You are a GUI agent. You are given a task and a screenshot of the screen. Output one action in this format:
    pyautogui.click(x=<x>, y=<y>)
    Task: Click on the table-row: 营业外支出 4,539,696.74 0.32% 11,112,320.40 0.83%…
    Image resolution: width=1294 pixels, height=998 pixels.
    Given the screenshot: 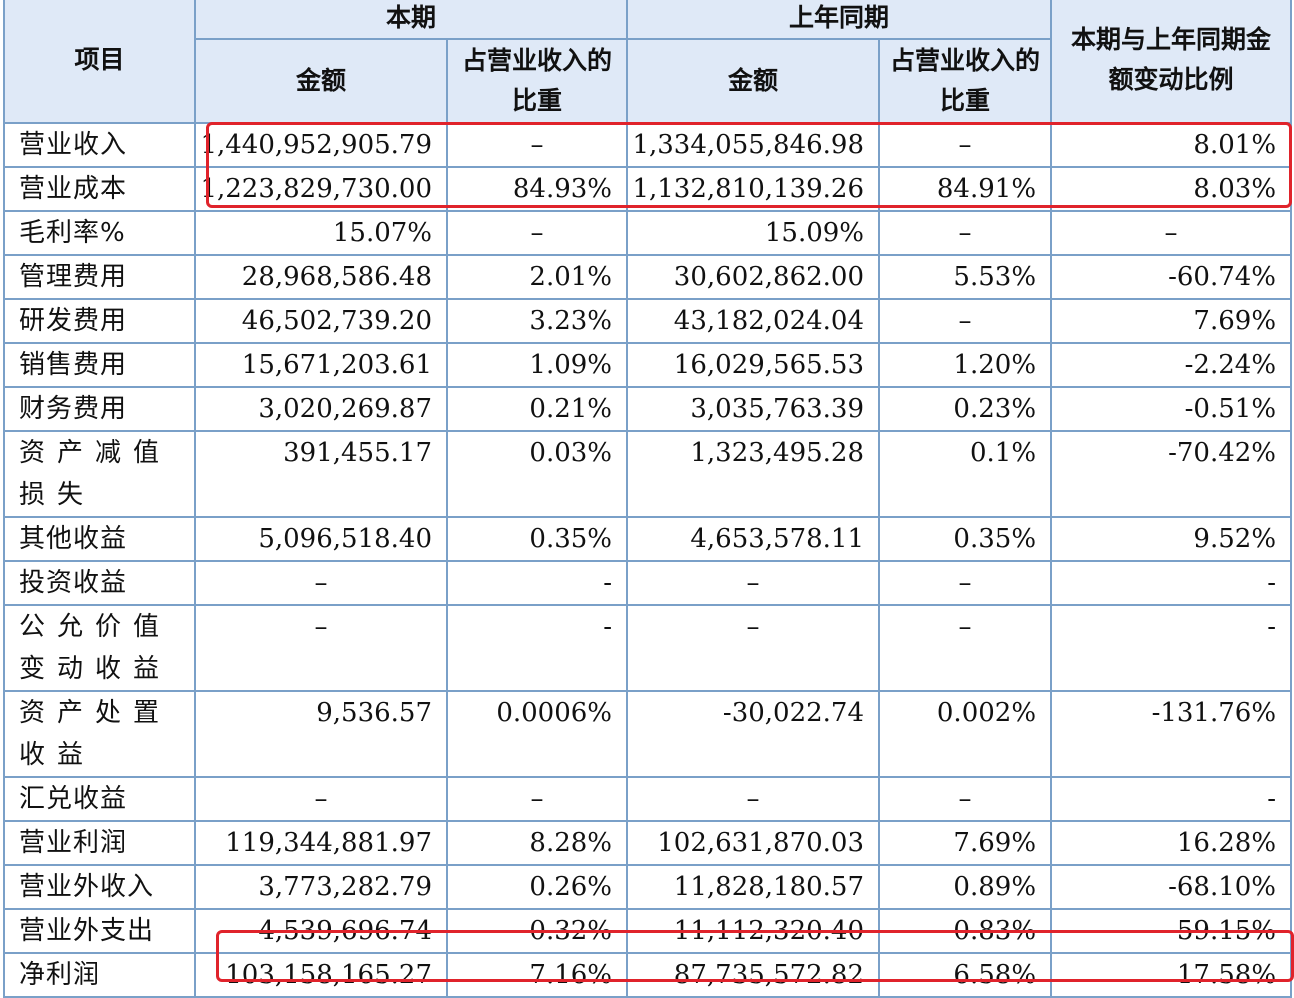 What is the action you would take?
    pyautogui.click(x=648, y=931)
    